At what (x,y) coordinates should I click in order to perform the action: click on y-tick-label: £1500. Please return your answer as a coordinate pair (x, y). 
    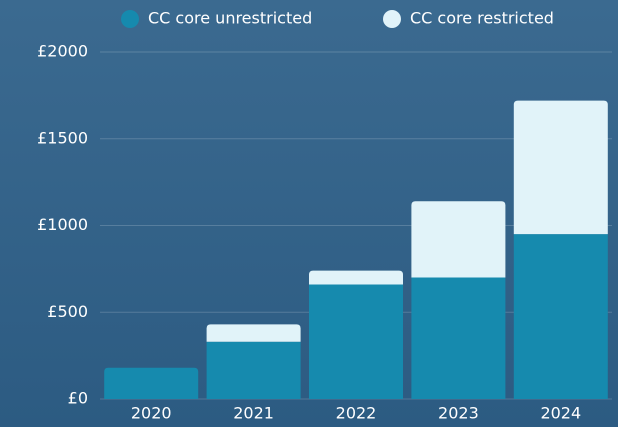
    Looking at the image, I should click on (62, 137).